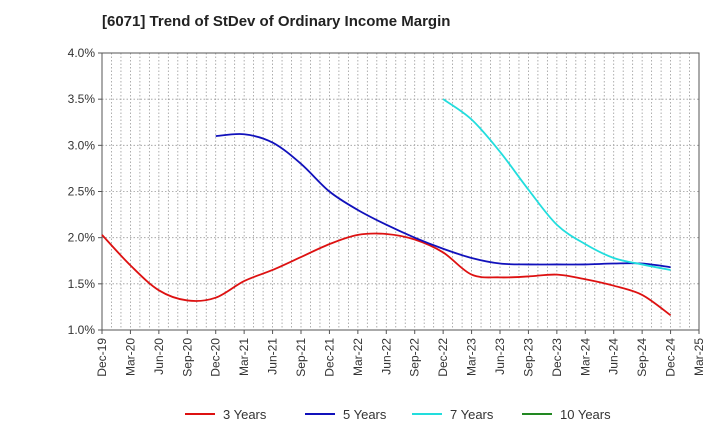 The width and height of the screenshot is (720, 440). What do you see at coordinates (528, 357) in the screenshot?
I see `x-tick-label: Sep-23` at bounding box center [528, 357].